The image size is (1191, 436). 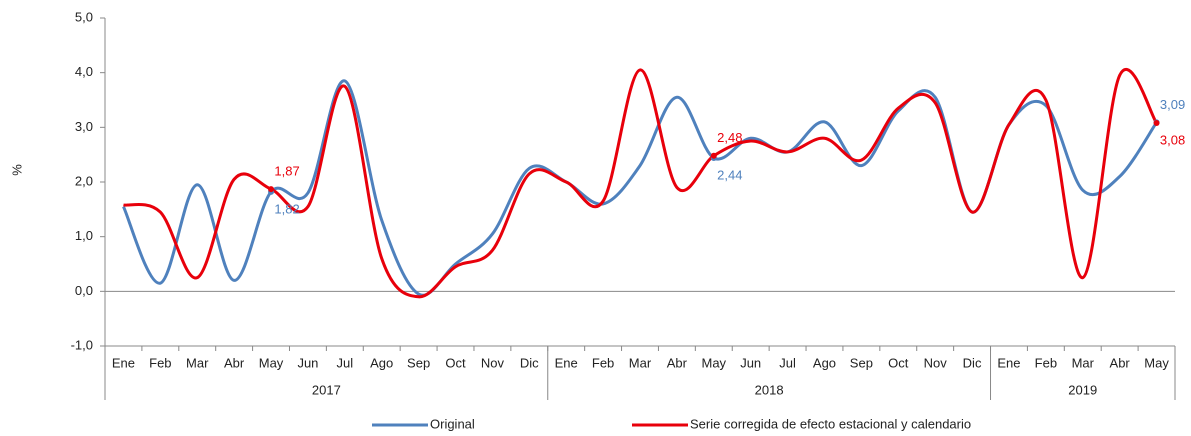 What do you see at coordinates (1172, 104) in the screenshot?
I see `value-label: 3,09` at bounding box center [1172, 104].